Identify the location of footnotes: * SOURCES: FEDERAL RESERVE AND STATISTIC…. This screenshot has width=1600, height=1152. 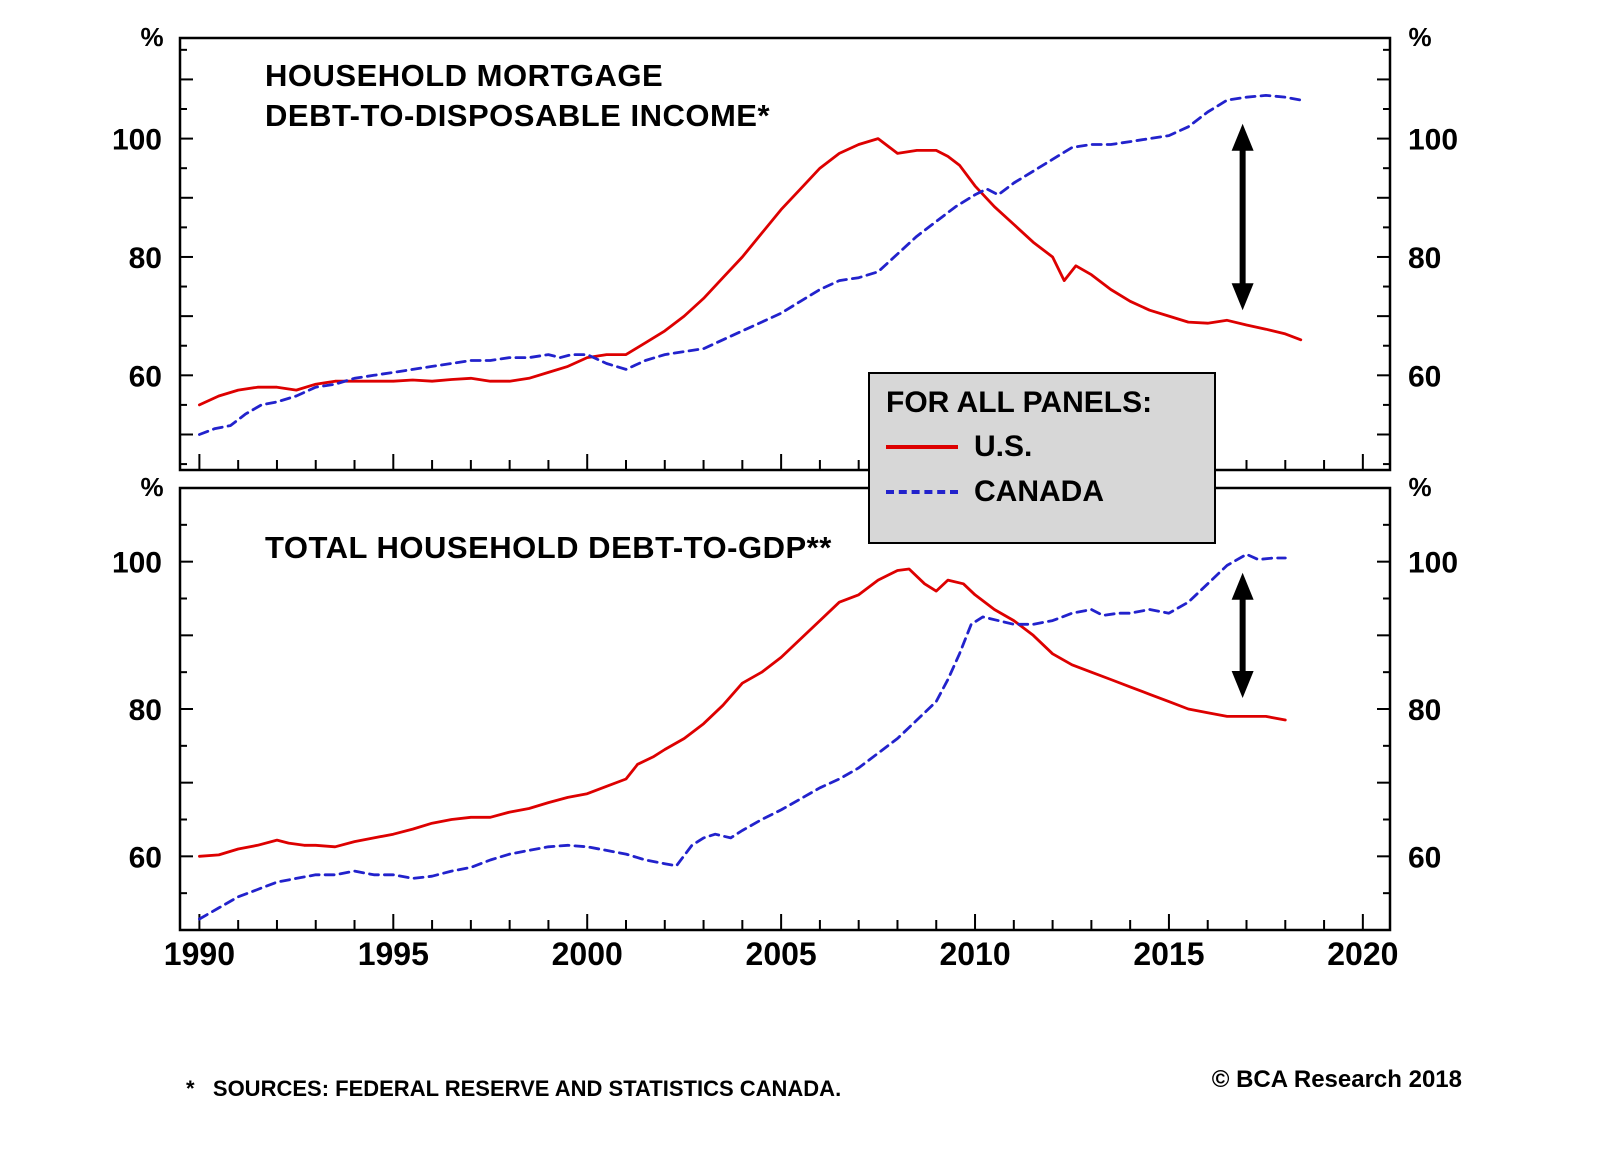
(513, 1078).